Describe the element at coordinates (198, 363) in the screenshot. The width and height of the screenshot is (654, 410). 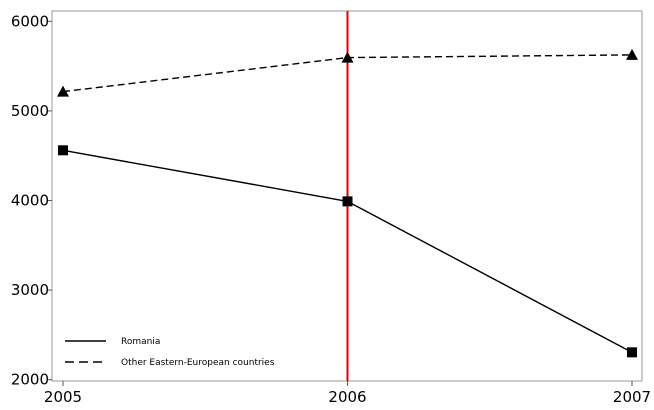
I see `legend-label-other-eastern-european: Other Eastern-European countries` at that location.